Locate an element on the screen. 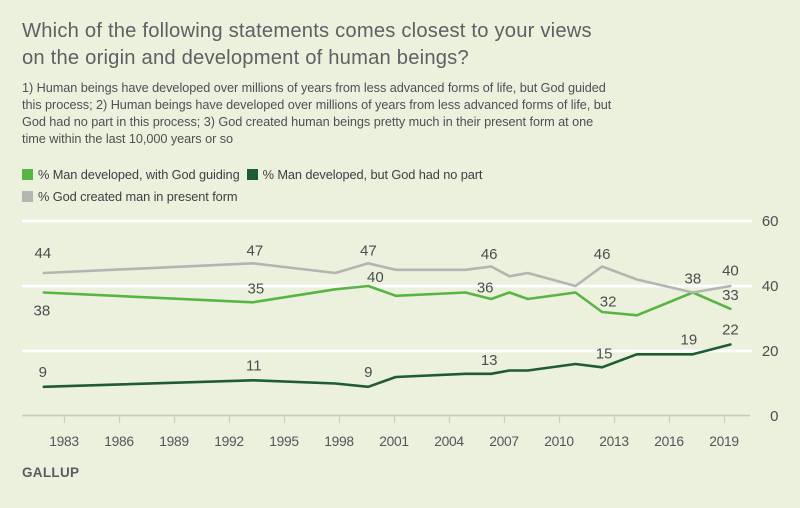 This screenshot has height=508, width=800. data-label-man-developed-with-god-guiding-2006: 36 is located at coordinates (485, 288).